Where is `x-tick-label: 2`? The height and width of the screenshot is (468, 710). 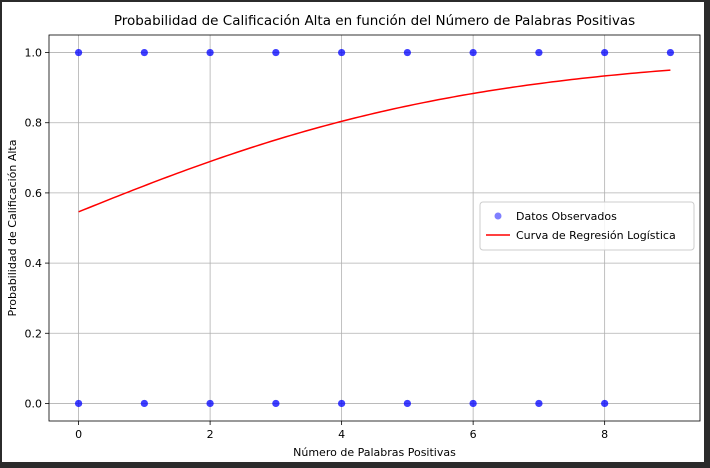 x-tick-label: 2 is located at coordinates (210, 434).